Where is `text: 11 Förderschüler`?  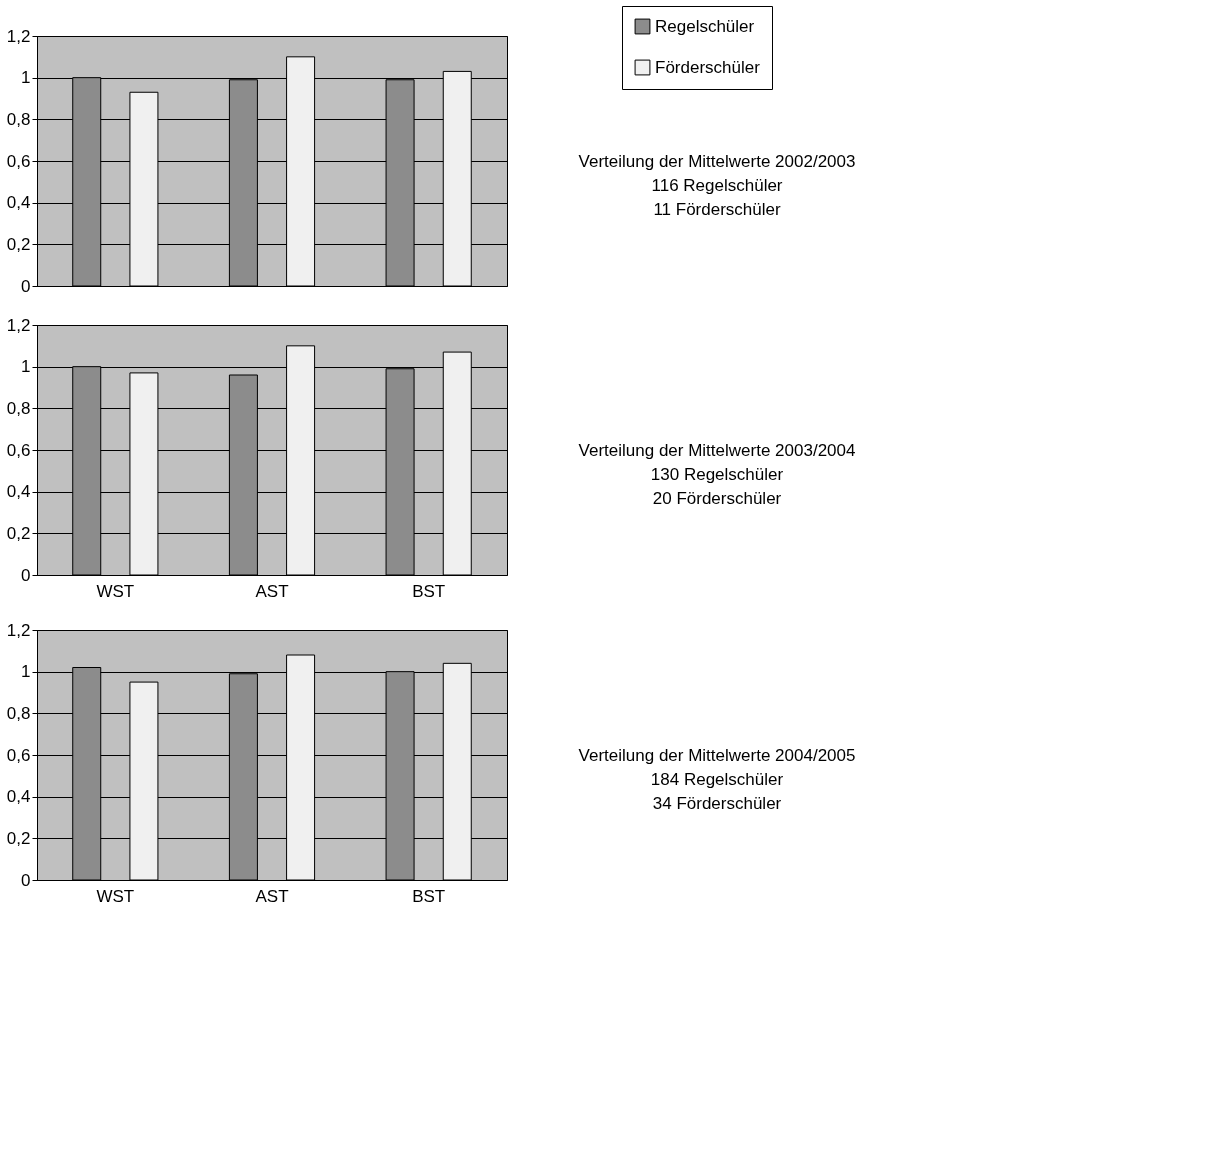
text: 11 Förderschüler is located at coordinates (717, 209).